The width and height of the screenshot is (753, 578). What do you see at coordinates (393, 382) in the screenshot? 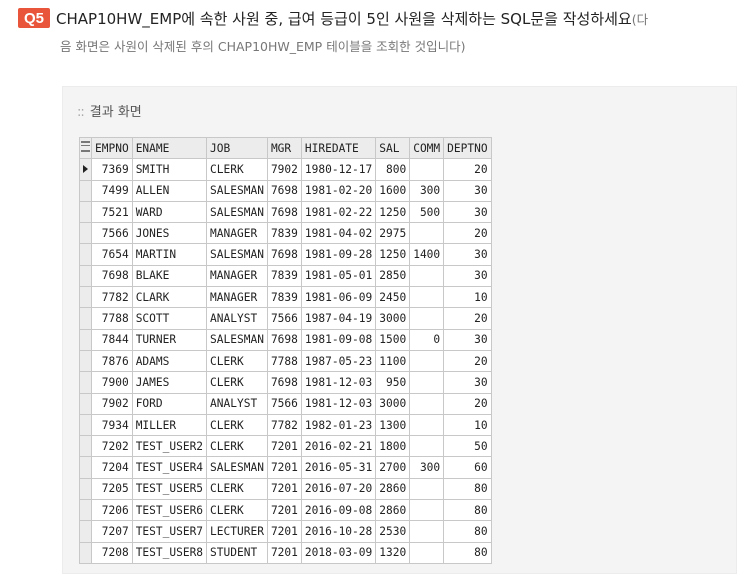
I see `cell-sal: 950` at bounding box center [393, 382].